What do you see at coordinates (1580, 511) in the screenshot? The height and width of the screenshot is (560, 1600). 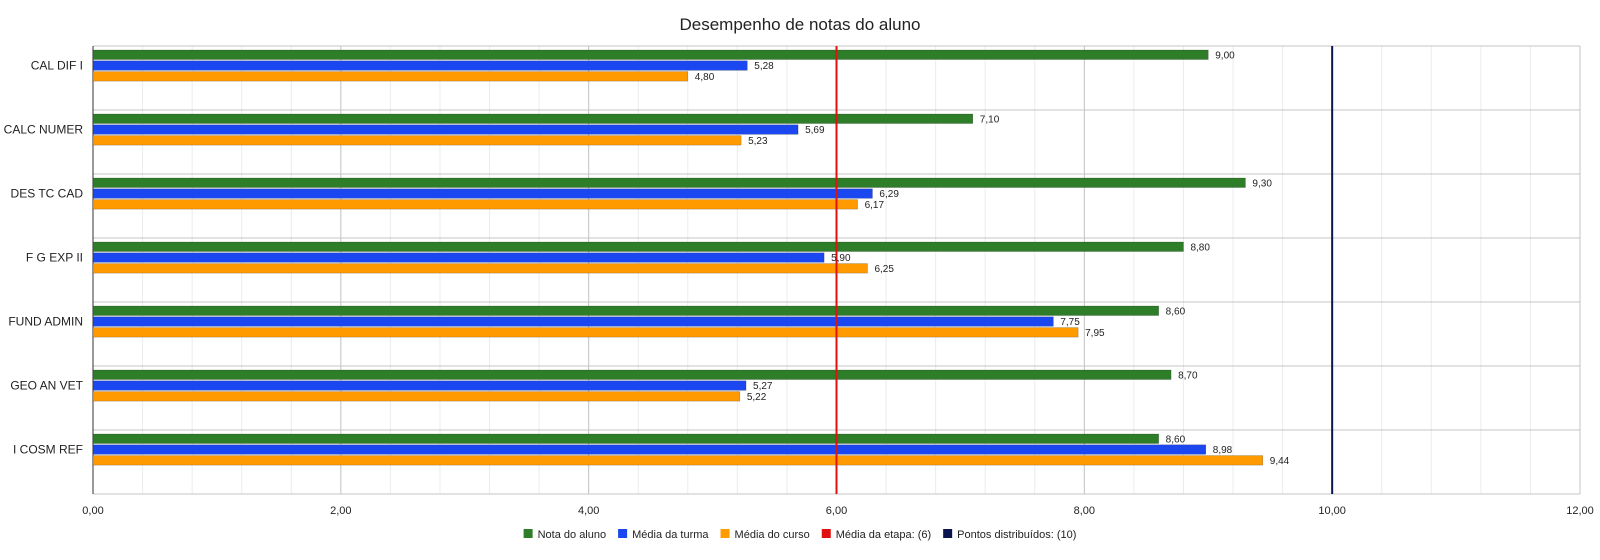 I see `x-tick-label: 12,00` at bounding box center [1580, 511].